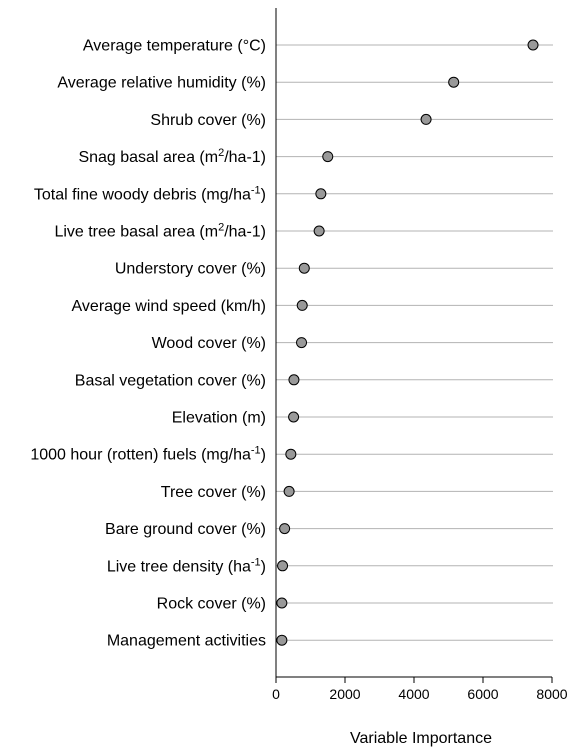  Describe the element at coordinates (551, 694) in the screenshot. I see `x-tick-label: 8000` at that location.